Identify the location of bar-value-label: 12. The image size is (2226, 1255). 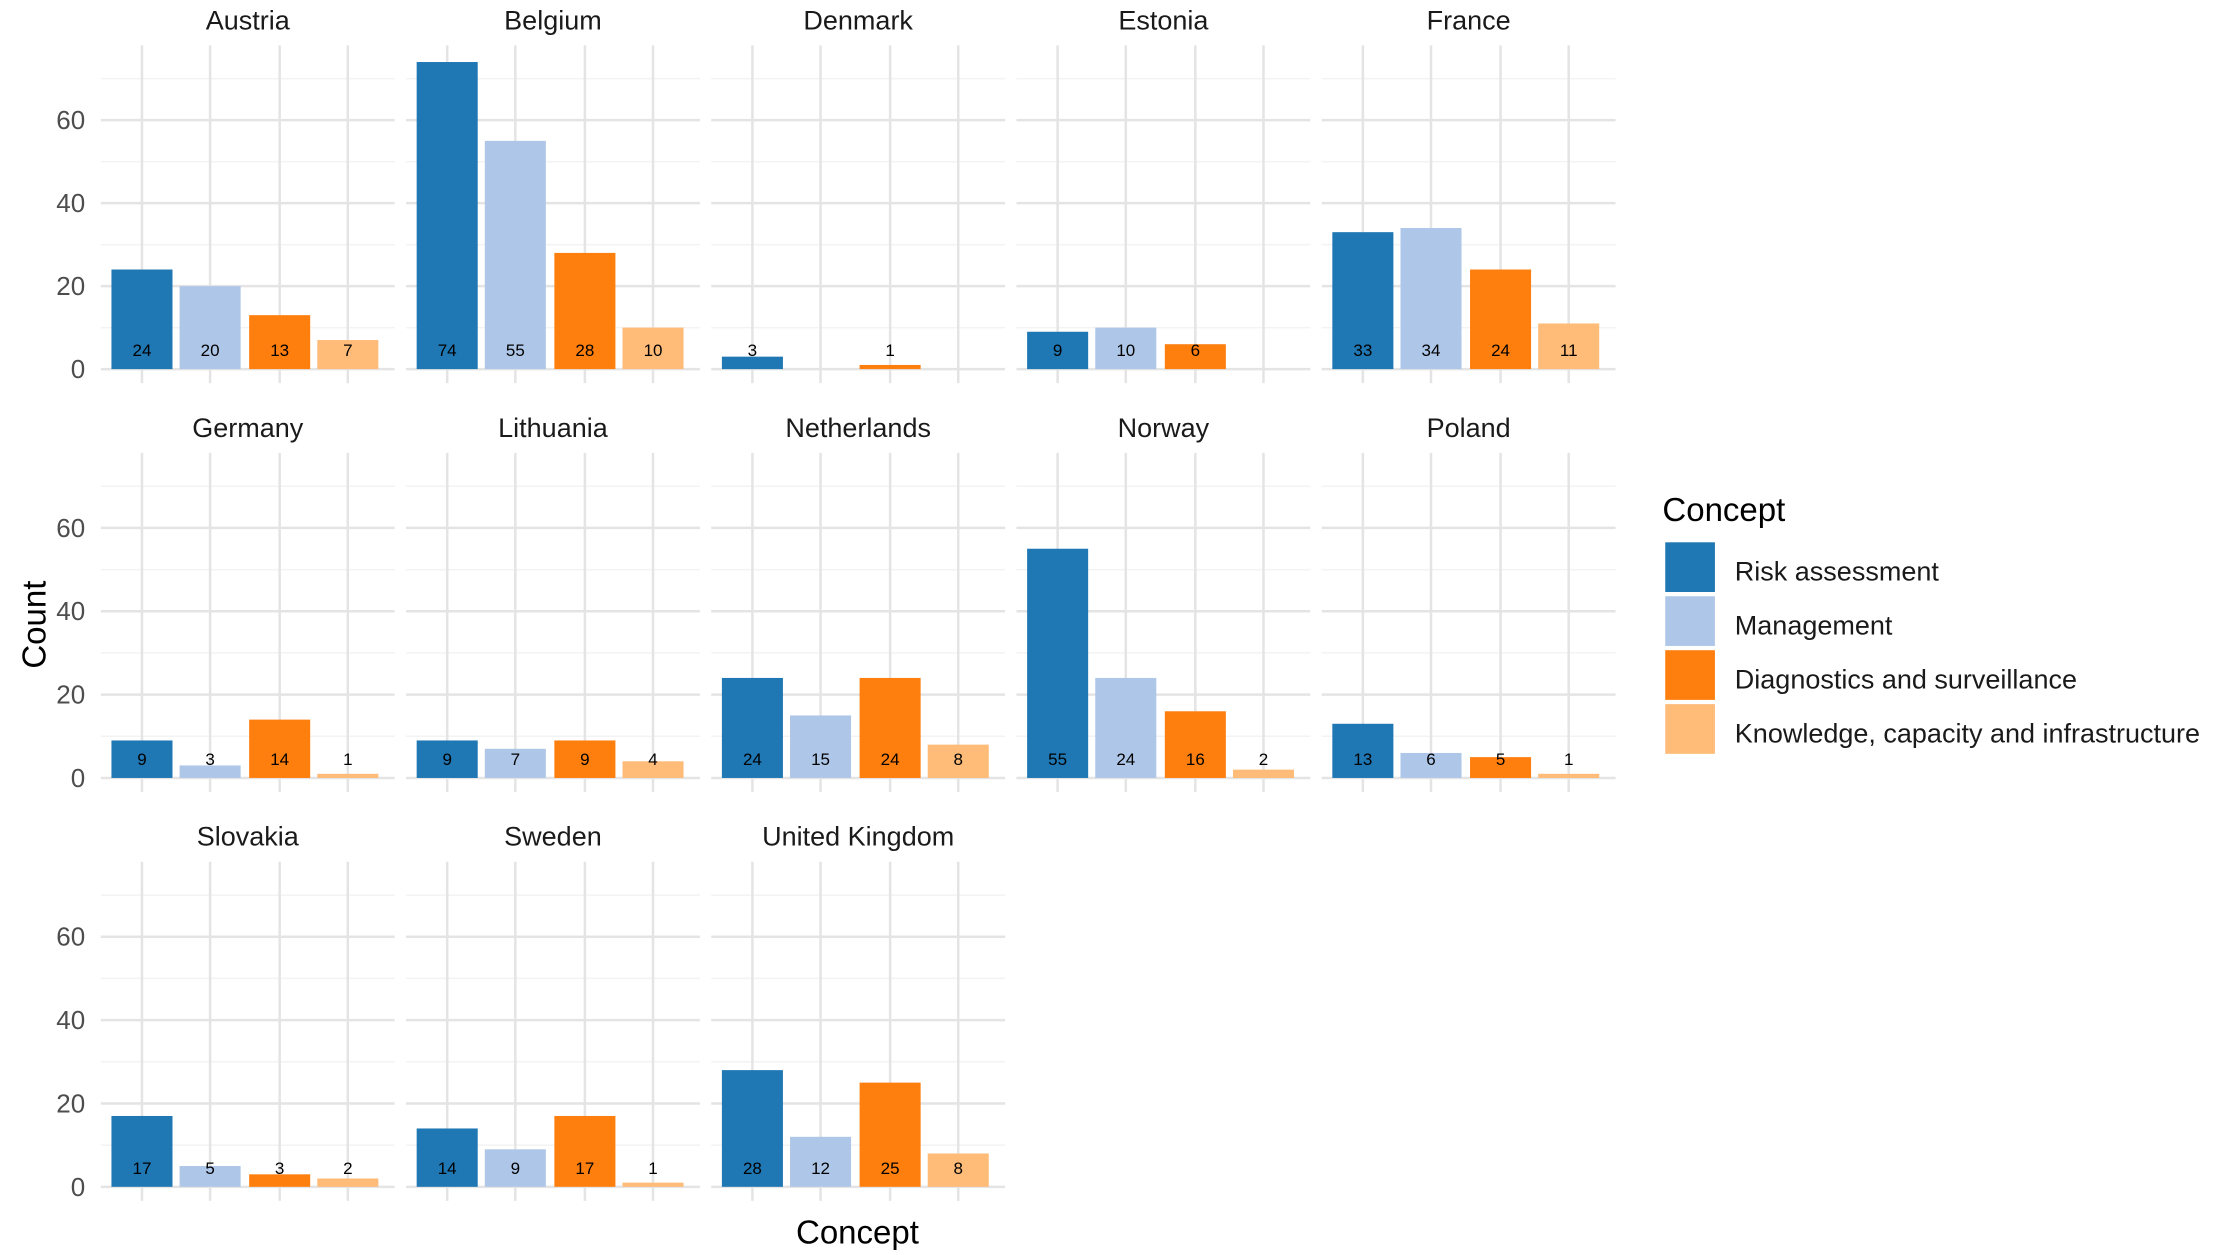
(820, 1168).